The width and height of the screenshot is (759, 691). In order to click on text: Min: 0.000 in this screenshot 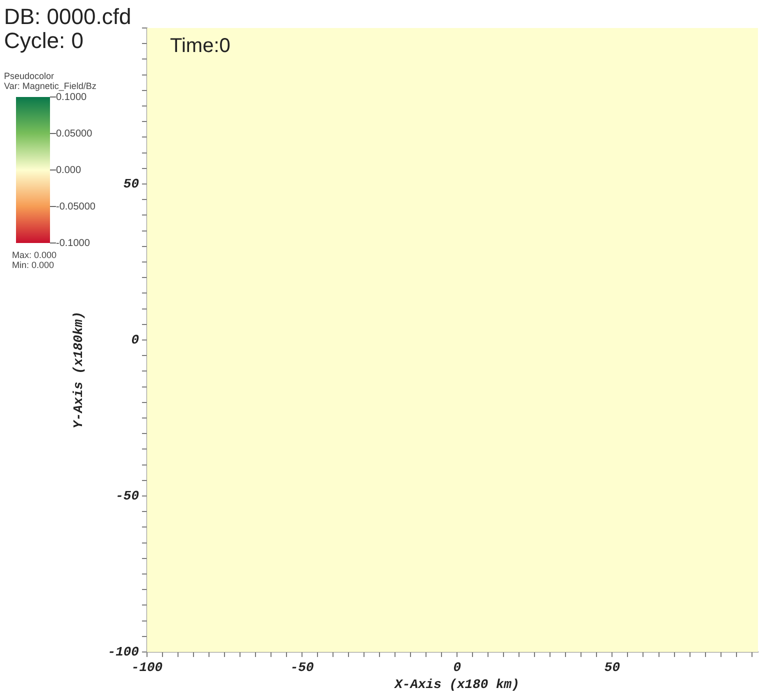, I will do `click(33, 265)`.